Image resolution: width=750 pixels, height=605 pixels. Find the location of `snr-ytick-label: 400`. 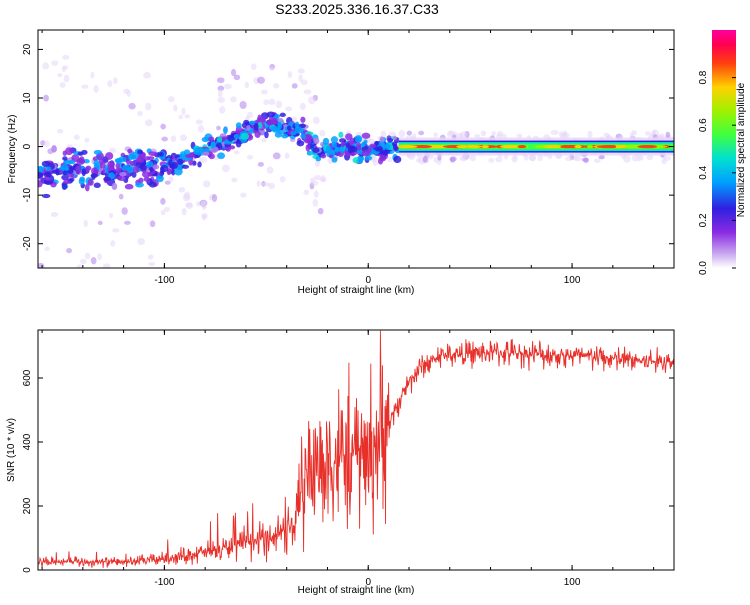

snr-ytick-label: 400 is located at coordinates (27, 441).